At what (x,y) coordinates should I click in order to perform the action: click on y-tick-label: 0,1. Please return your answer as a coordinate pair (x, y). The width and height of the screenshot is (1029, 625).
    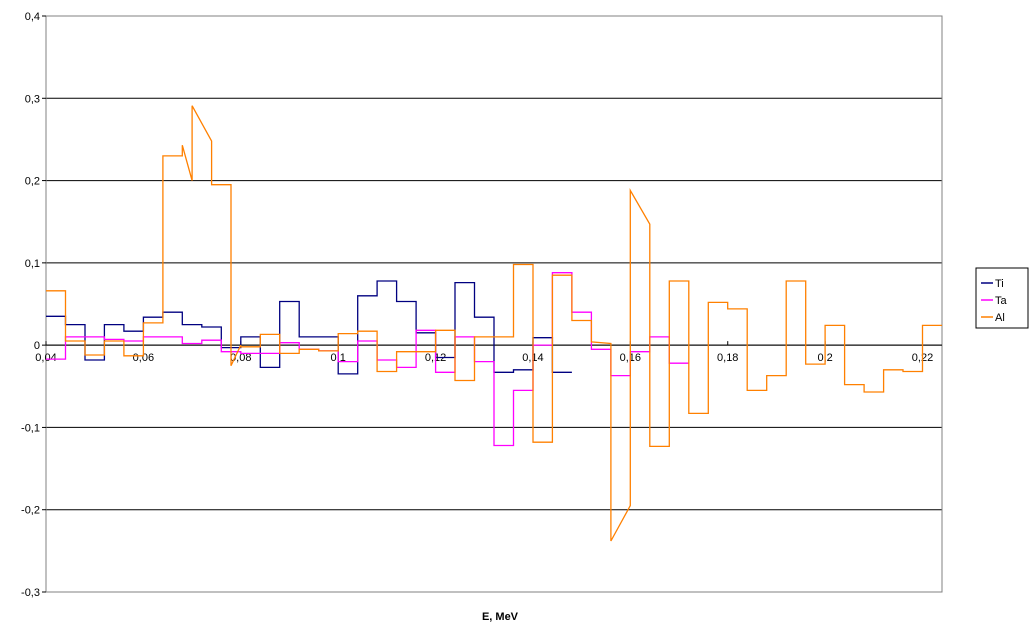
    Looking at the image, I should click on (32, 264).